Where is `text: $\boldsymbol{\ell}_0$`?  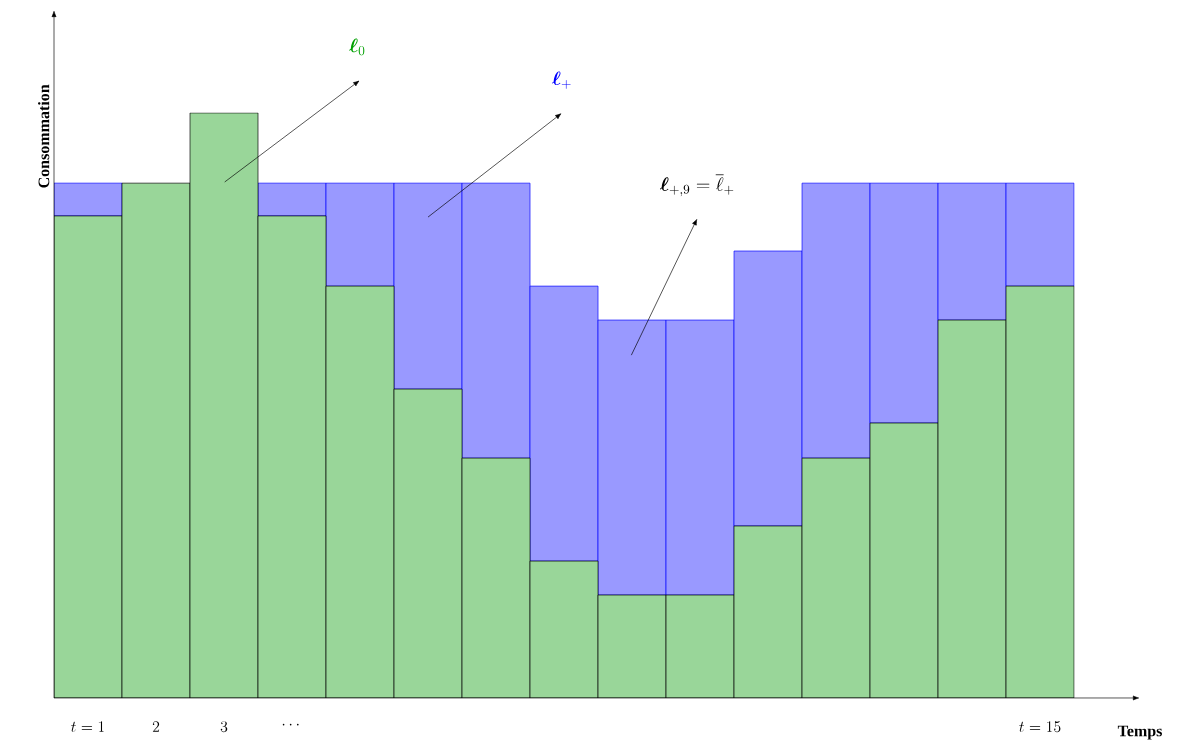 text: $\boldsymbol{\ell}_0$ is located at coordinates (357, 47).